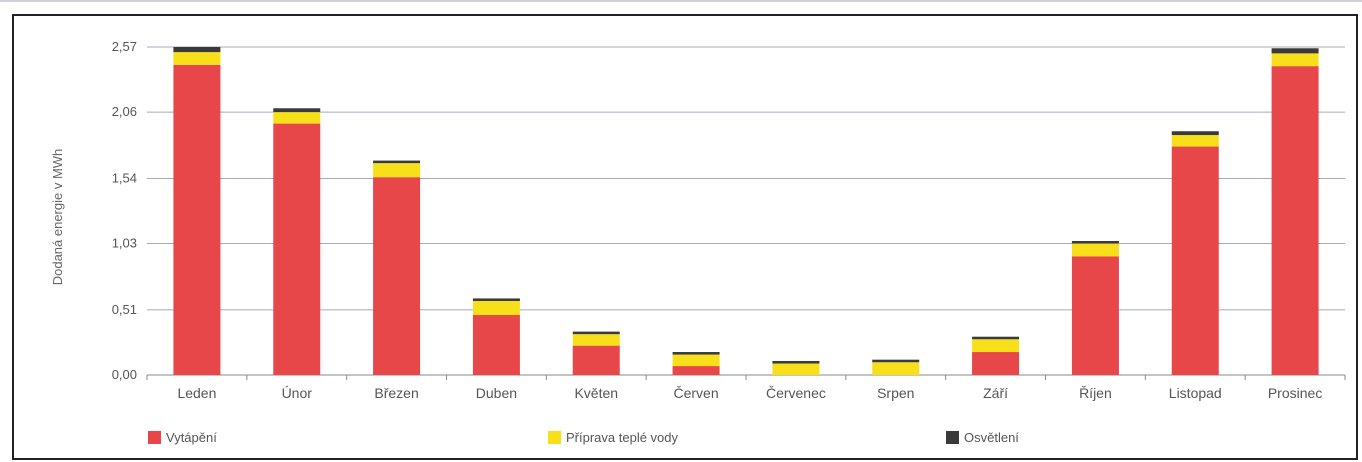 The height and width of the screenshot is (462, 1362). I want to click on x-category-label: Květen, so click(596, 393).